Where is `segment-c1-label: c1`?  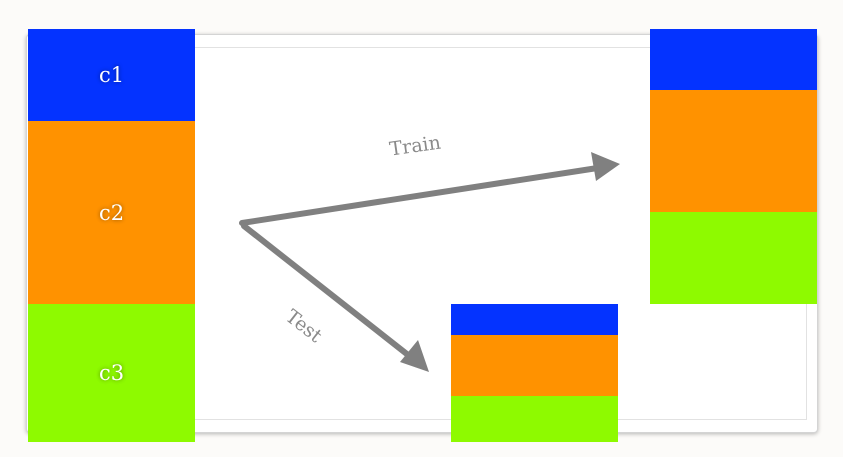 segment-c1-label: c1 is located at coordinates (111, 75).